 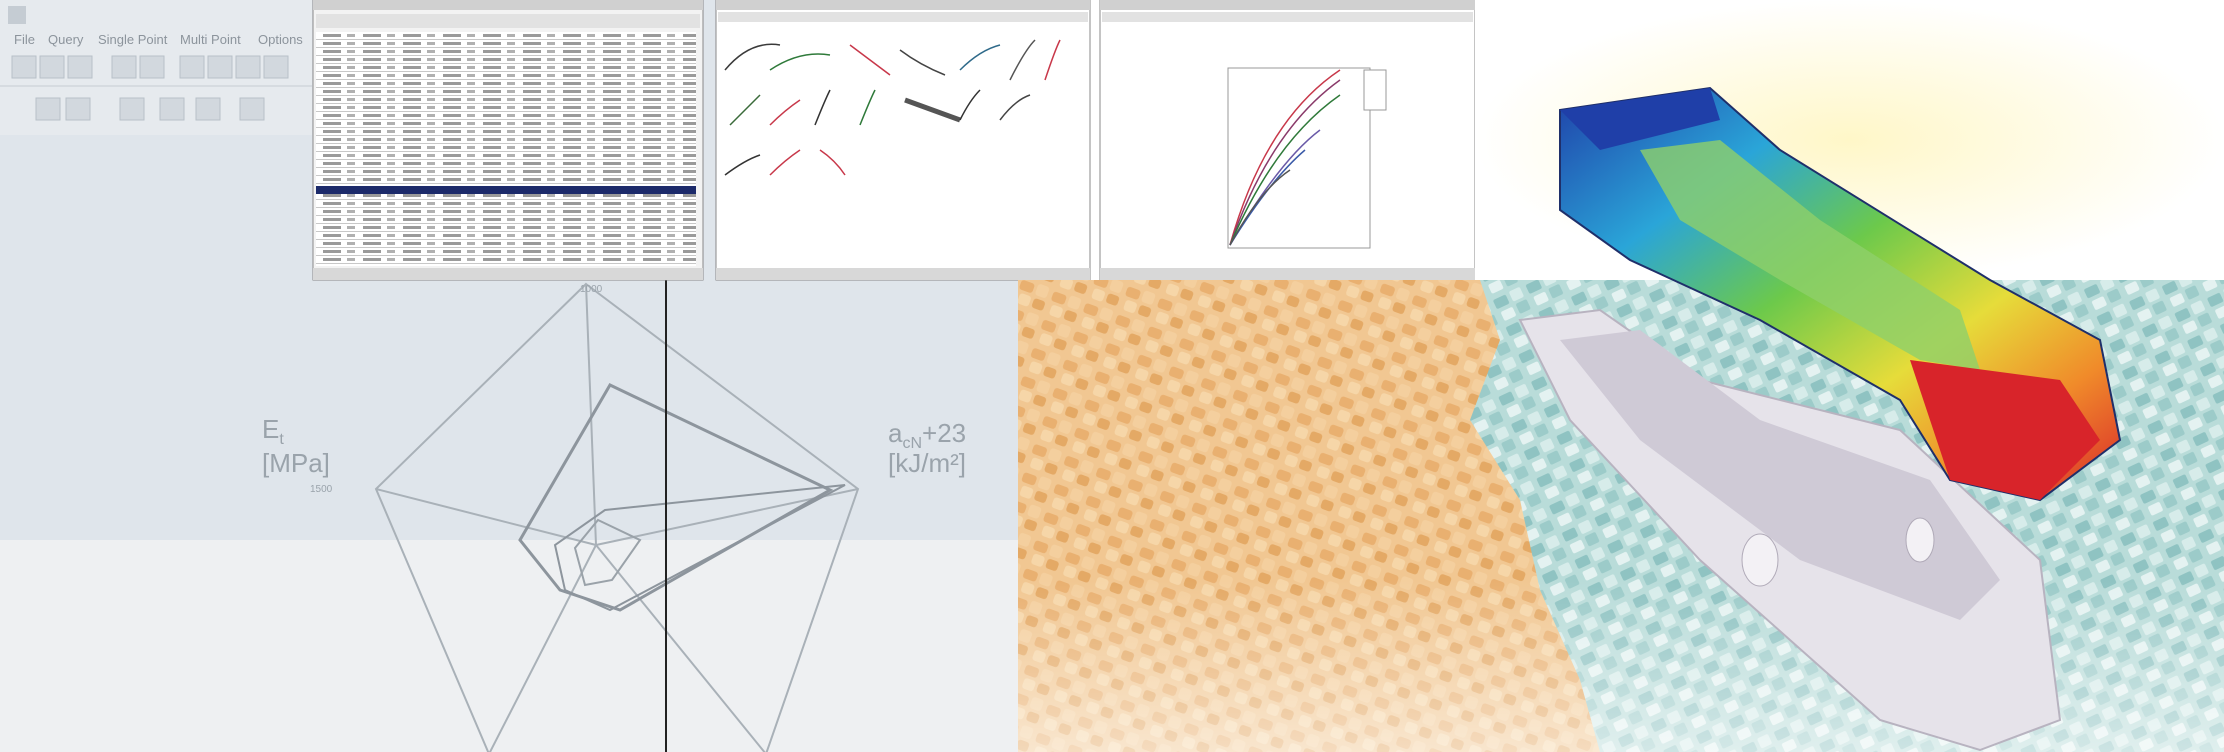 What do you see at coordinates (591, 289) in the screenshot?
I see `radar-tick: 1000` at bounding box center [591, 289].